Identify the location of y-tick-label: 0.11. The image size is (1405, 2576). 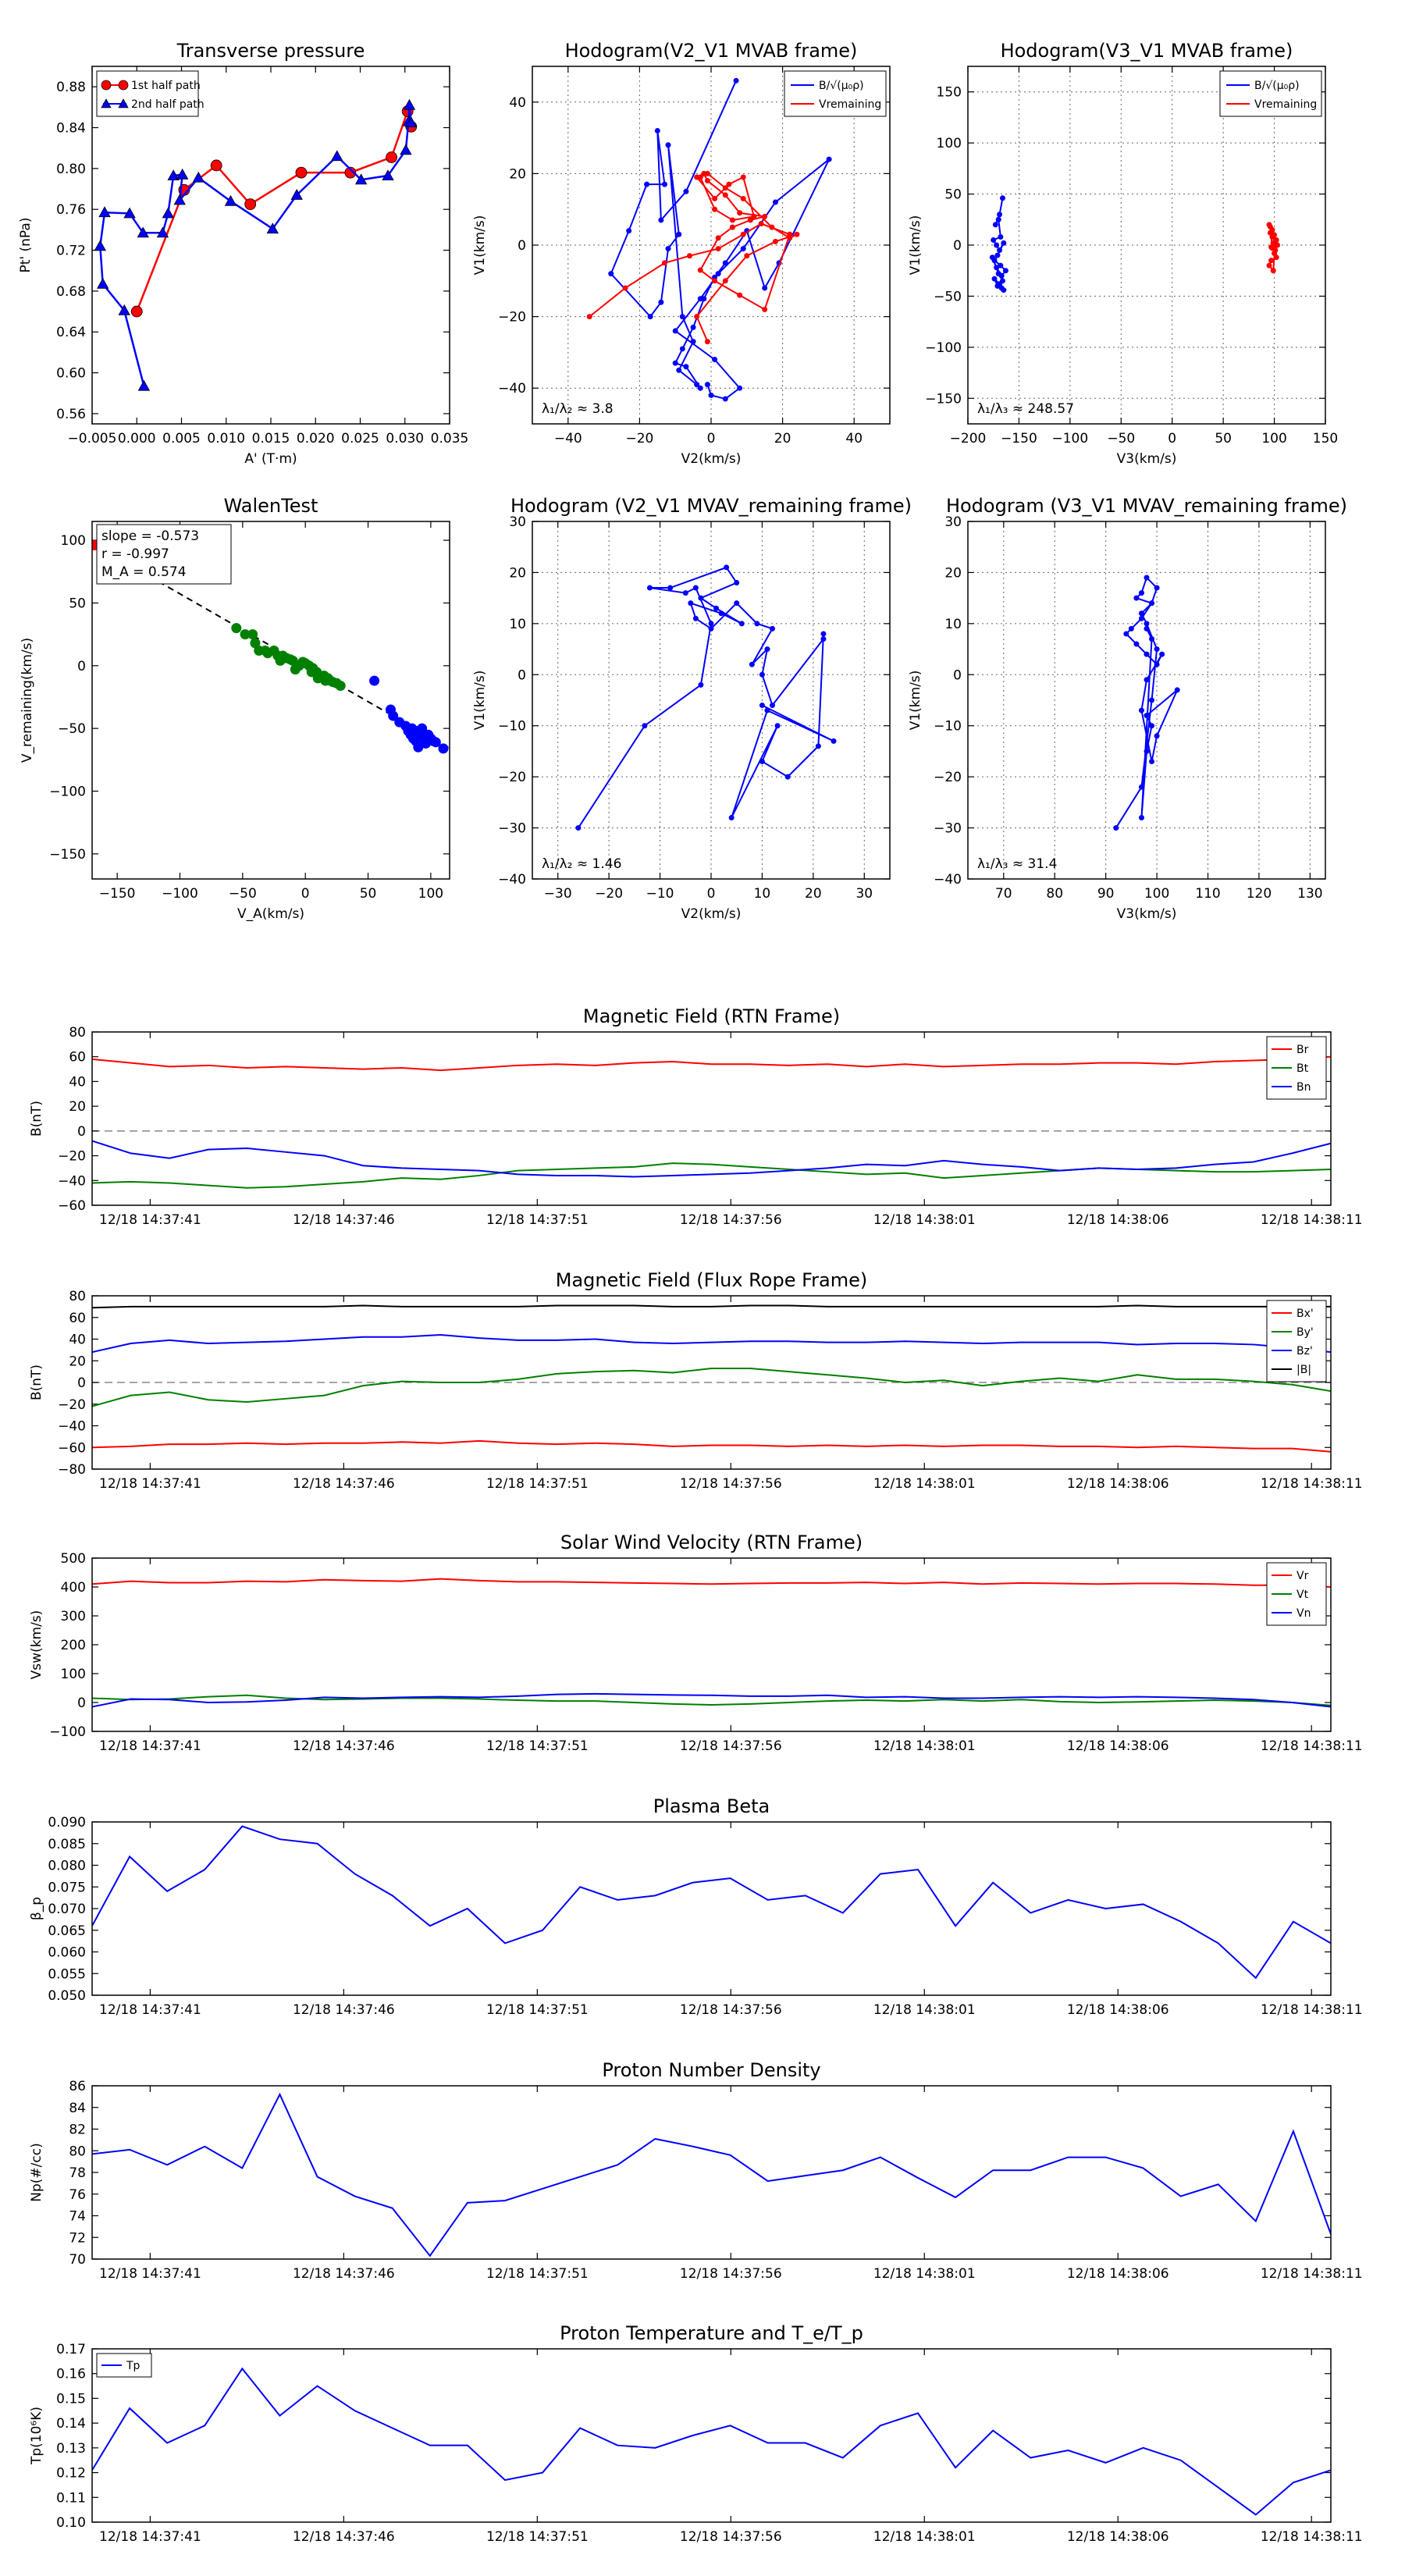
(71, 2498).